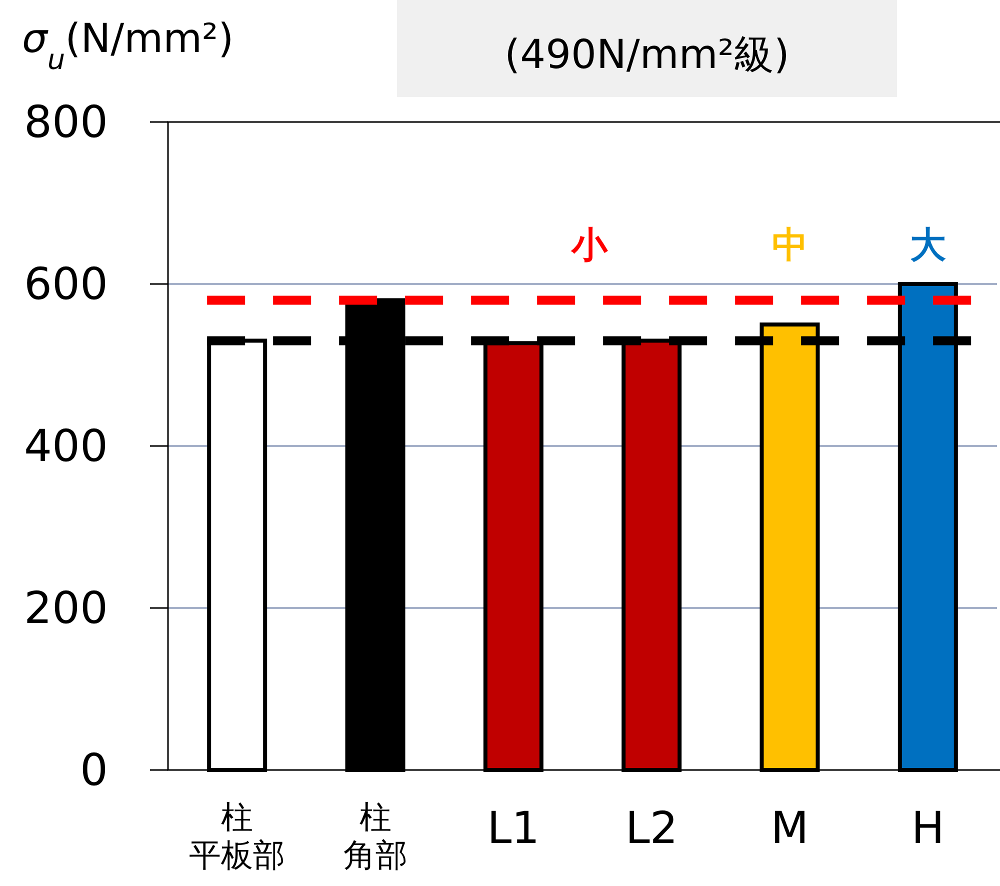  I want to click on y-tick-label: 200, so click(66, 608).